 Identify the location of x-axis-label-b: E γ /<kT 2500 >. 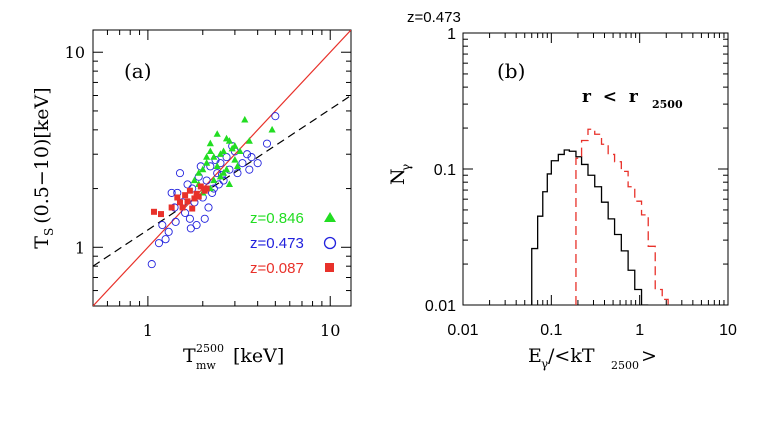
(592, 358).